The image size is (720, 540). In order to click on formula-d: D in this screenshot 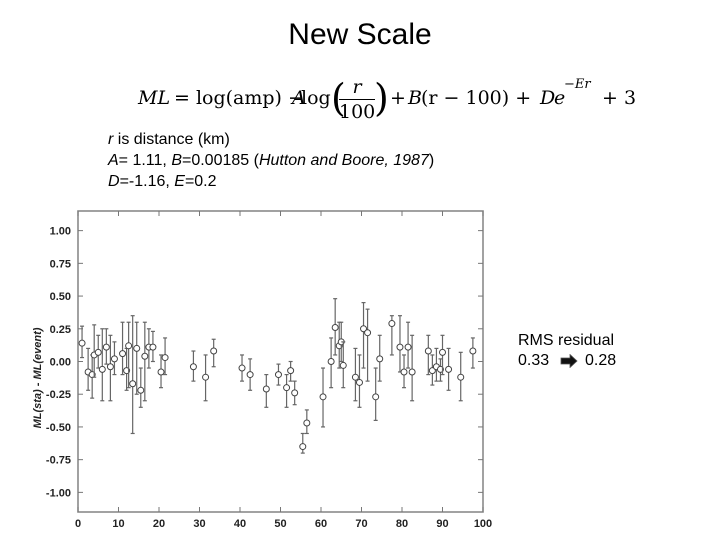, I will do `click(548, 98)`.